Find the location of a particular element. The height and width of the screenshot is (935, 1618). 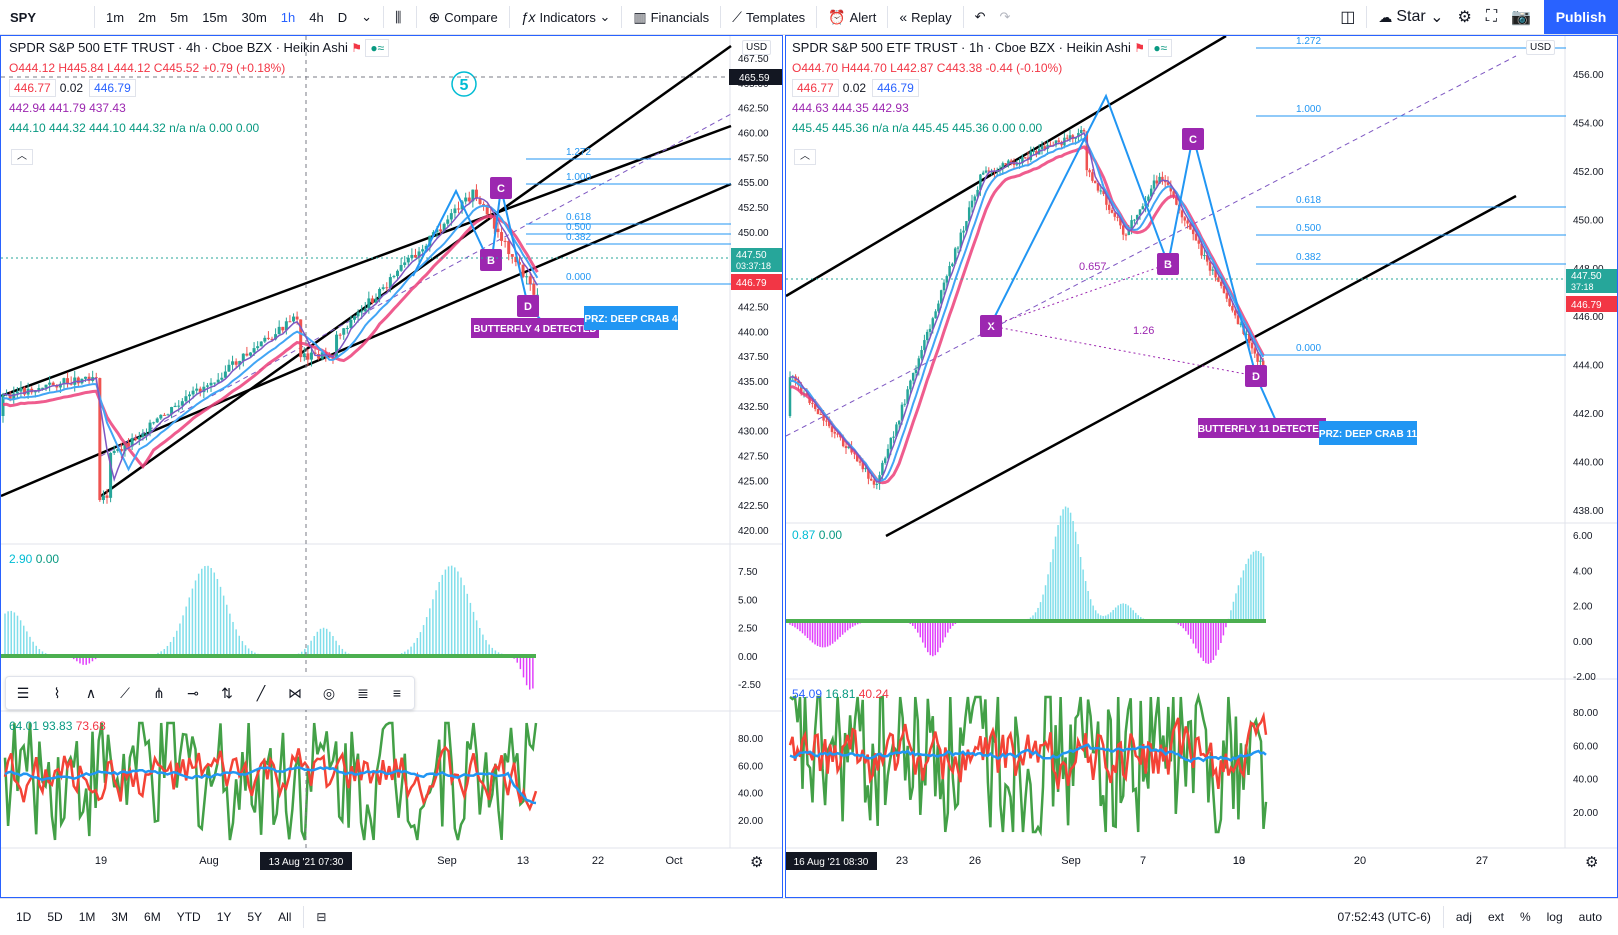

oscillator-green-line is located at coordinates (1028, 764).